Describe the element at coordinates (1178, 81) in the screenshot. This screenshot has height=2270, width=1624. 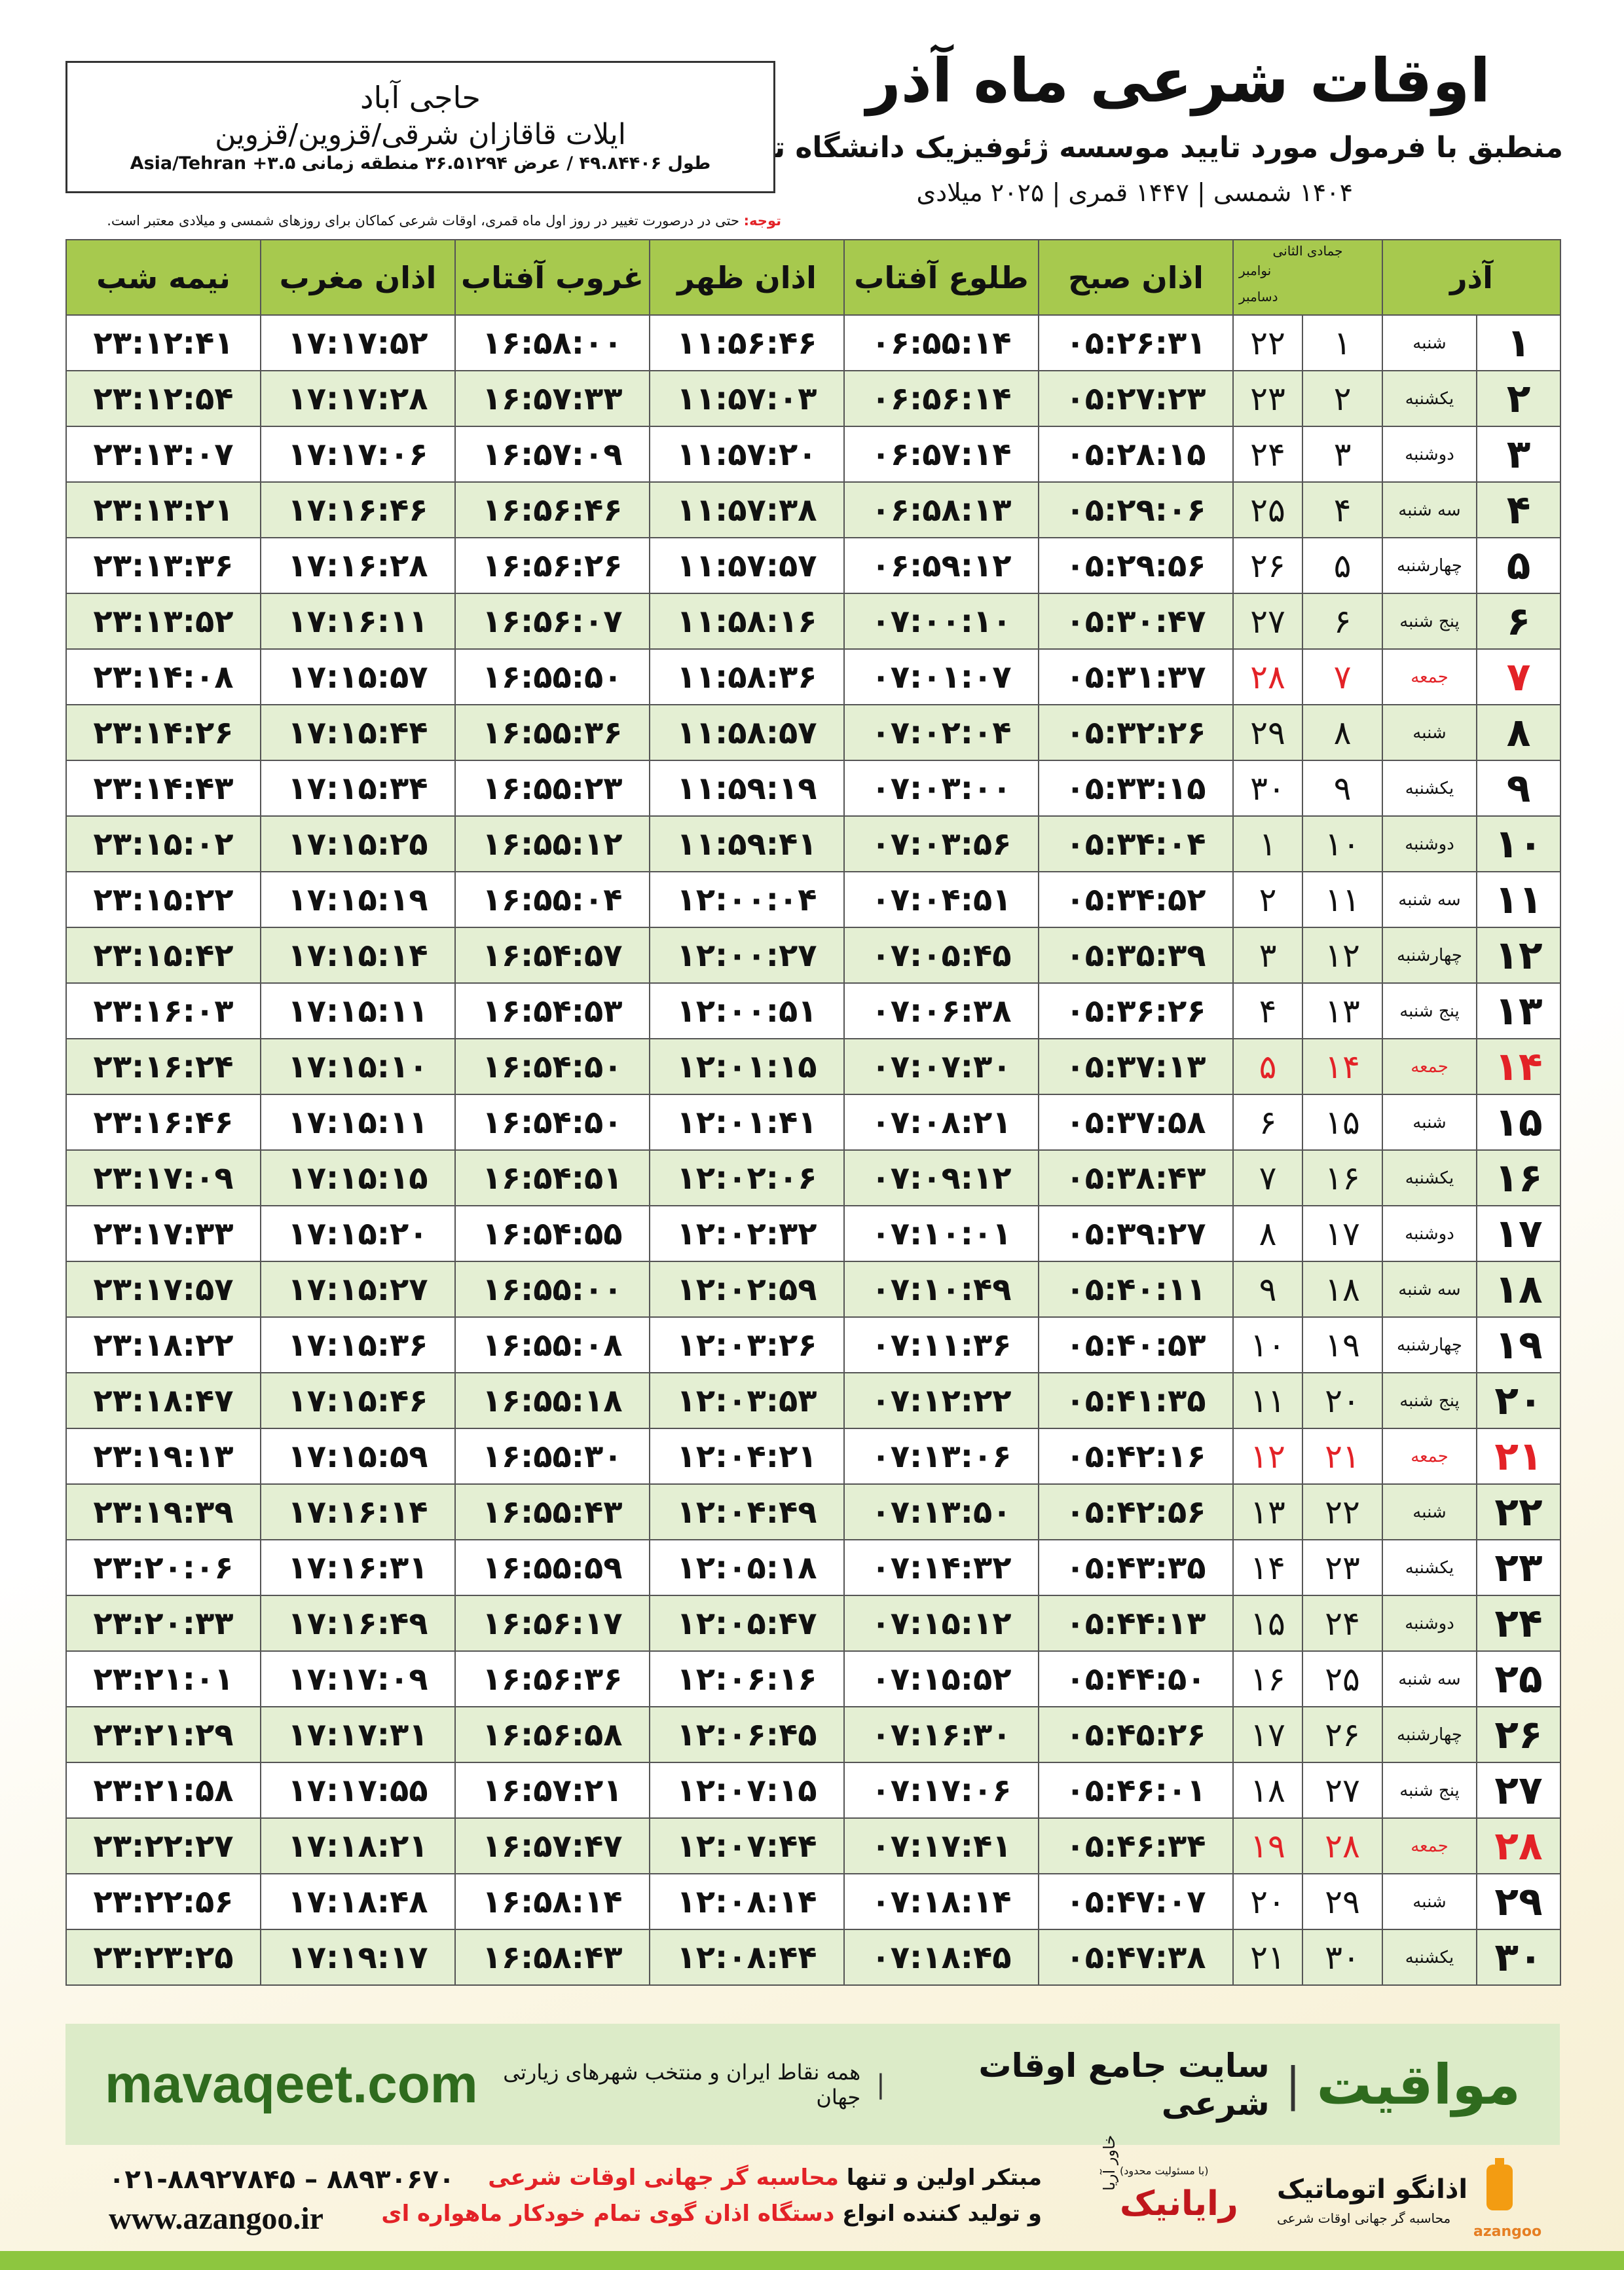
I see `title: اوقات شرعی ماه آذر` at that location.